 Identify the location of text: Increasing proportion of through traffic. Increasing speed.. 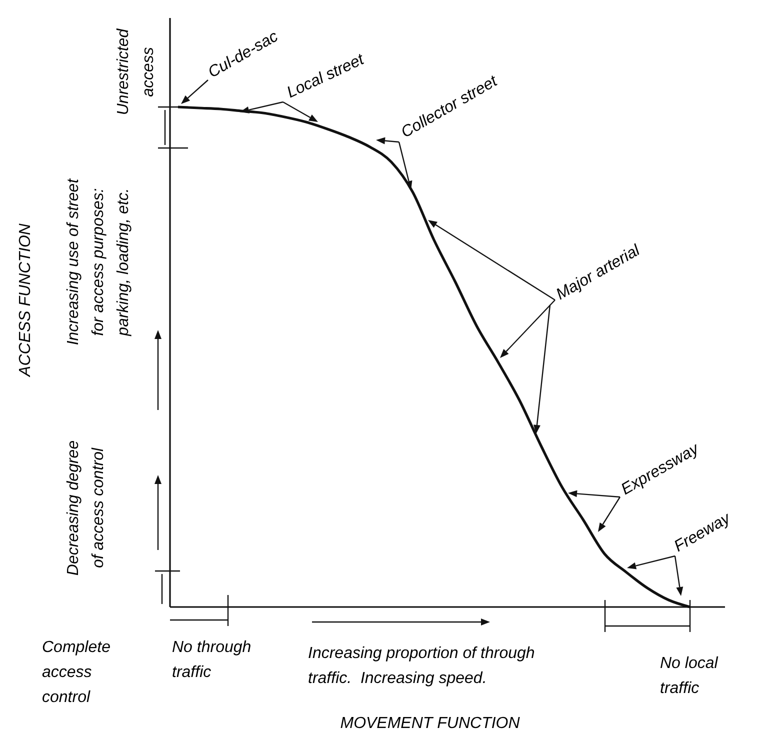
(421, 666).